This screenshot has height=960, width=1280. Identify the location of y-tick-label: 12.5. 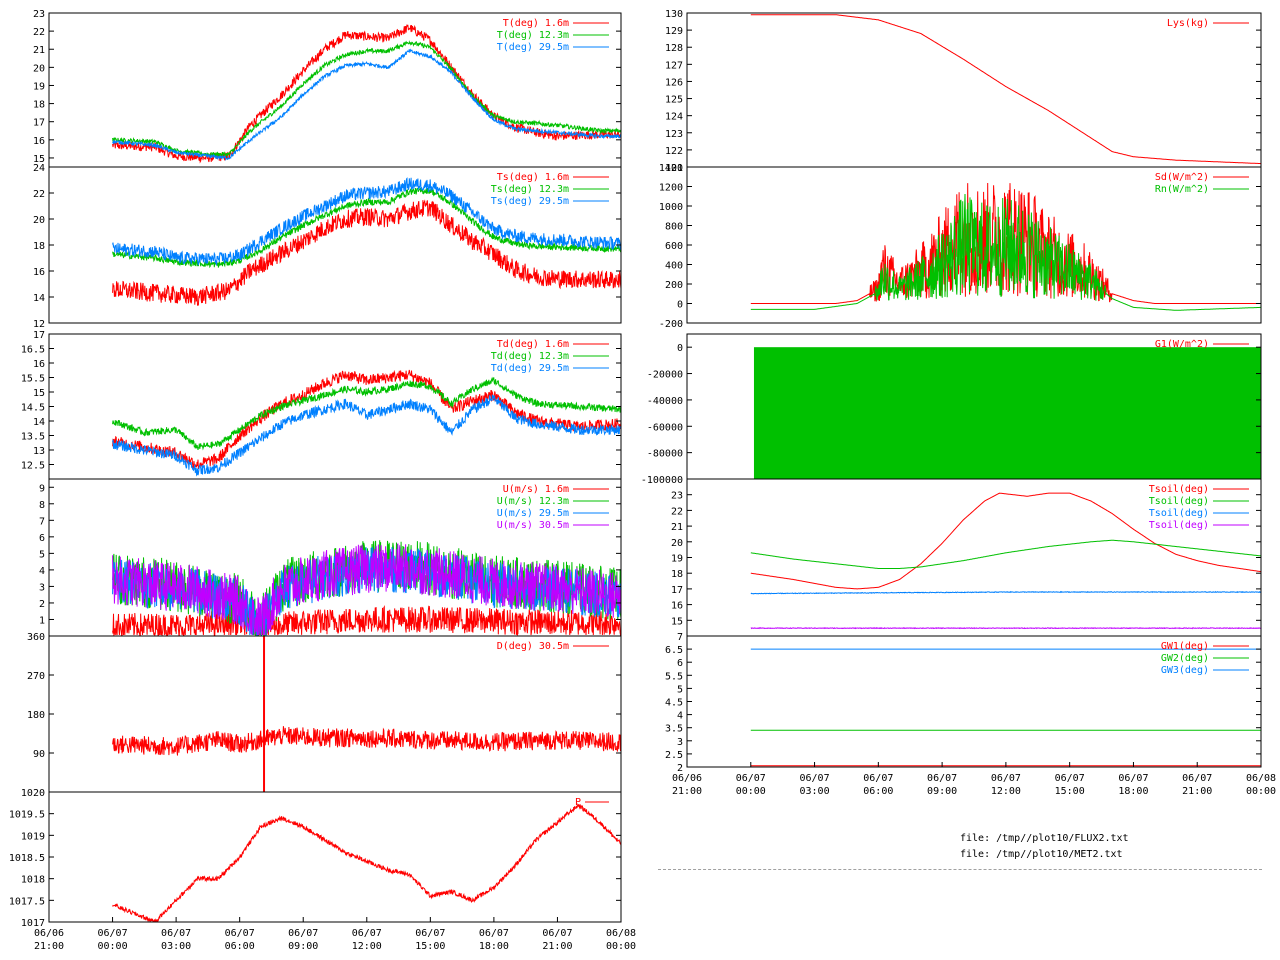
(33, 466).